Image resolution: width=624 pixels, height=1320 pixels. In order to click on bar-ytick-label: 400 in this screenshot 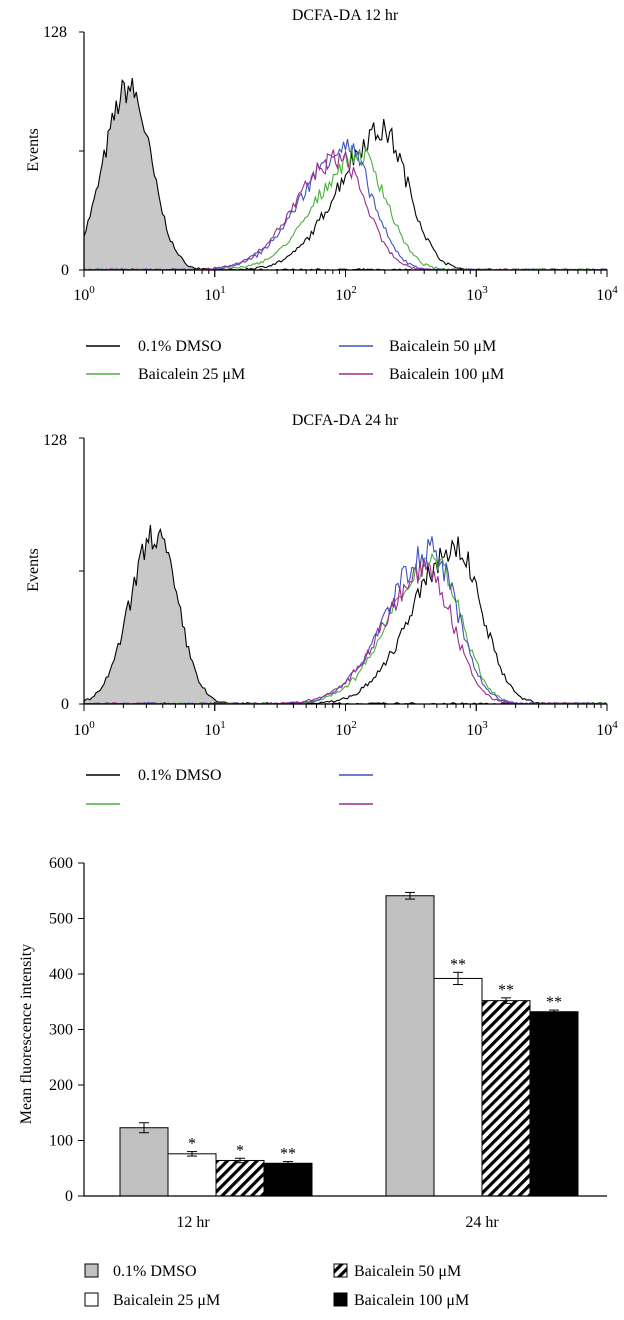, I will do `click(61, 974)`.